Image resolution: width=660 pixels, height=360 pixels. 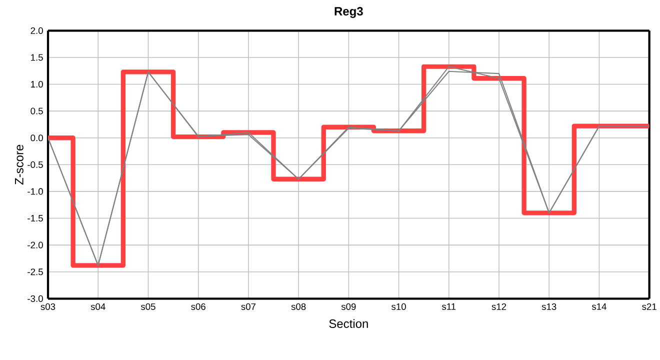 I want to click on x-tick-label: s07, so click(x=248, y=306).